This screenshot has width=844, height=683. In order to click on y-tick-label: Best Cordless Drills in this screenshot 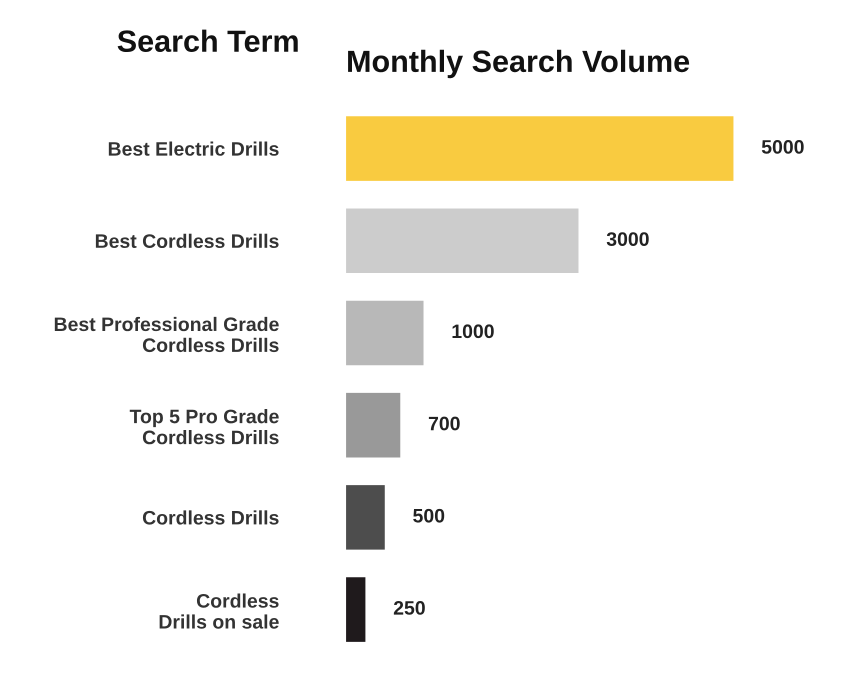, I will do `click(187, 241)`.